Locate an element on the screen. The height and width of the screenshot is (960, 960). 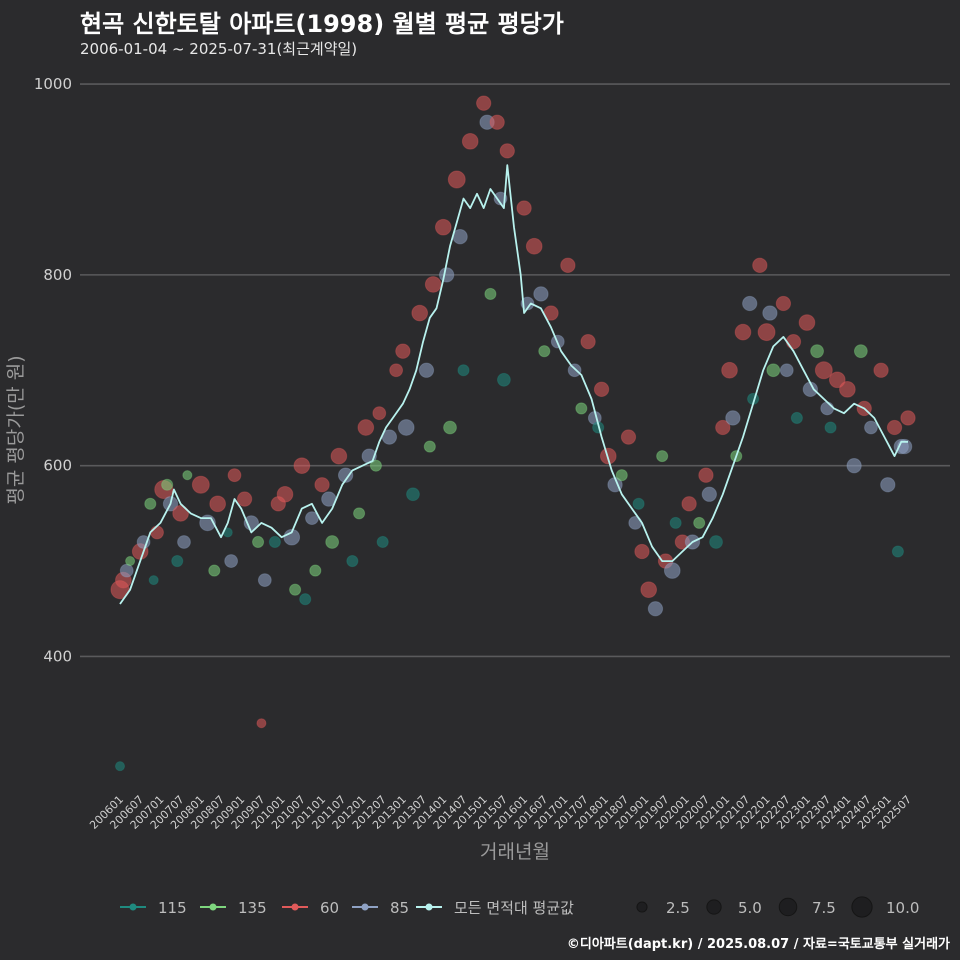
y-tick-label: 800 is located at coordinates (57, 275).